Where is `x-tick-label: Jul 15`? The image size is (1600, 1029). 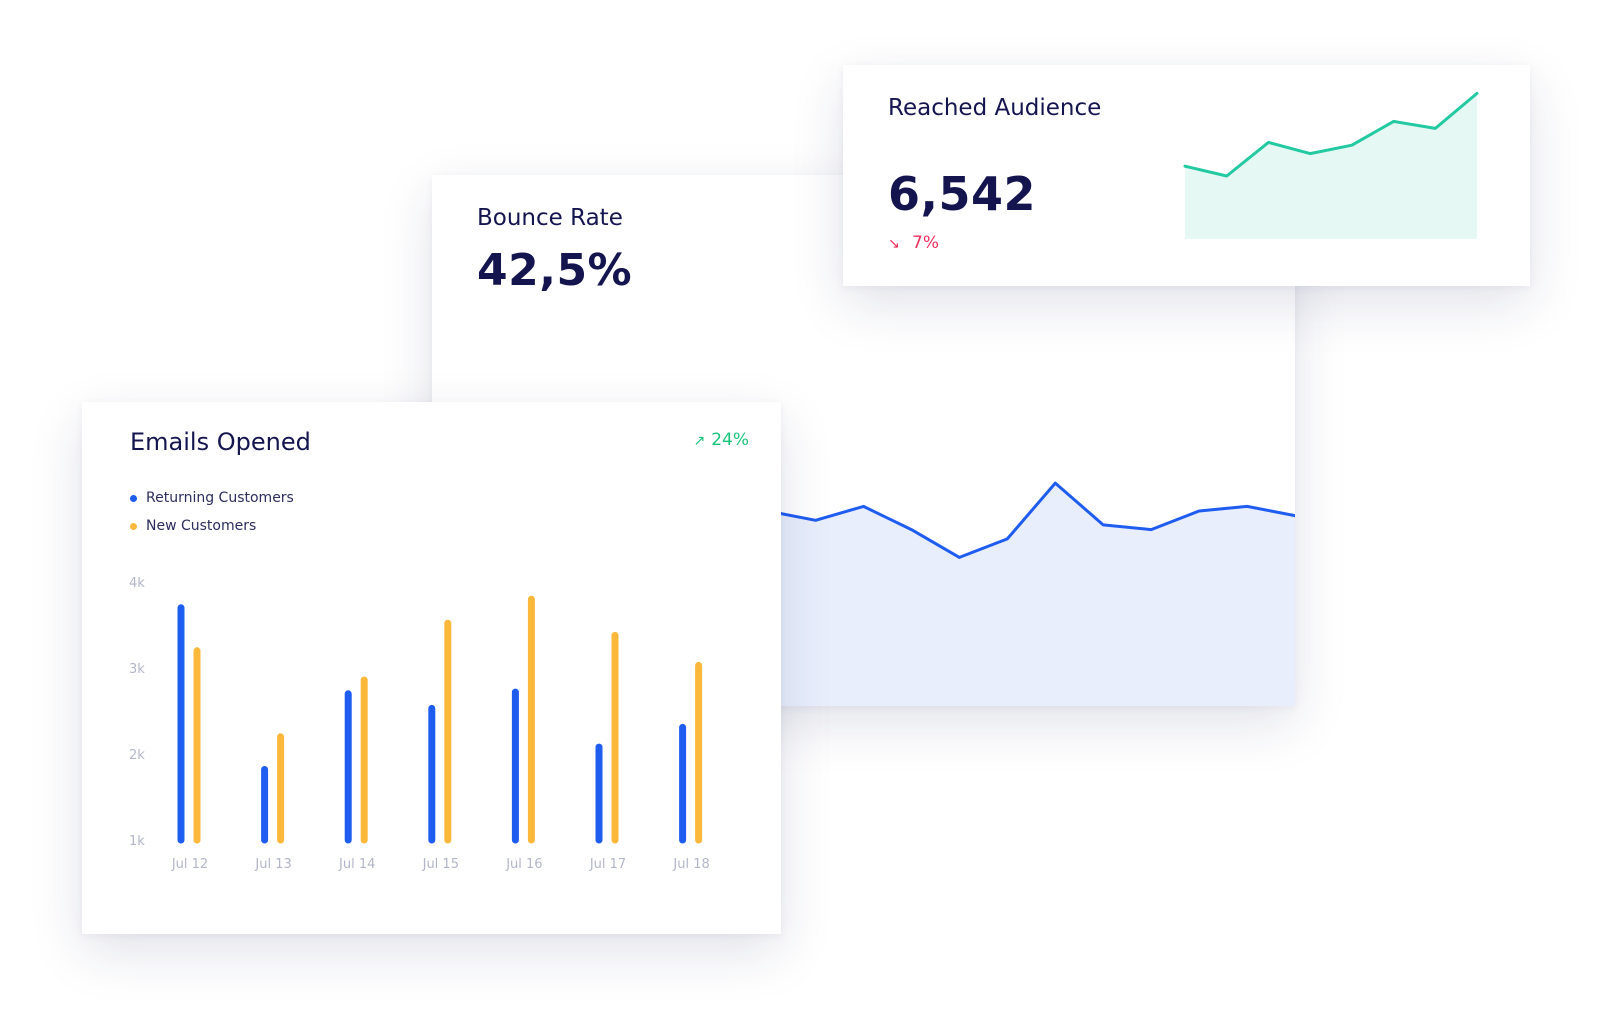
x-tick-label: Jul 15 is located at coordinates (440, 864).